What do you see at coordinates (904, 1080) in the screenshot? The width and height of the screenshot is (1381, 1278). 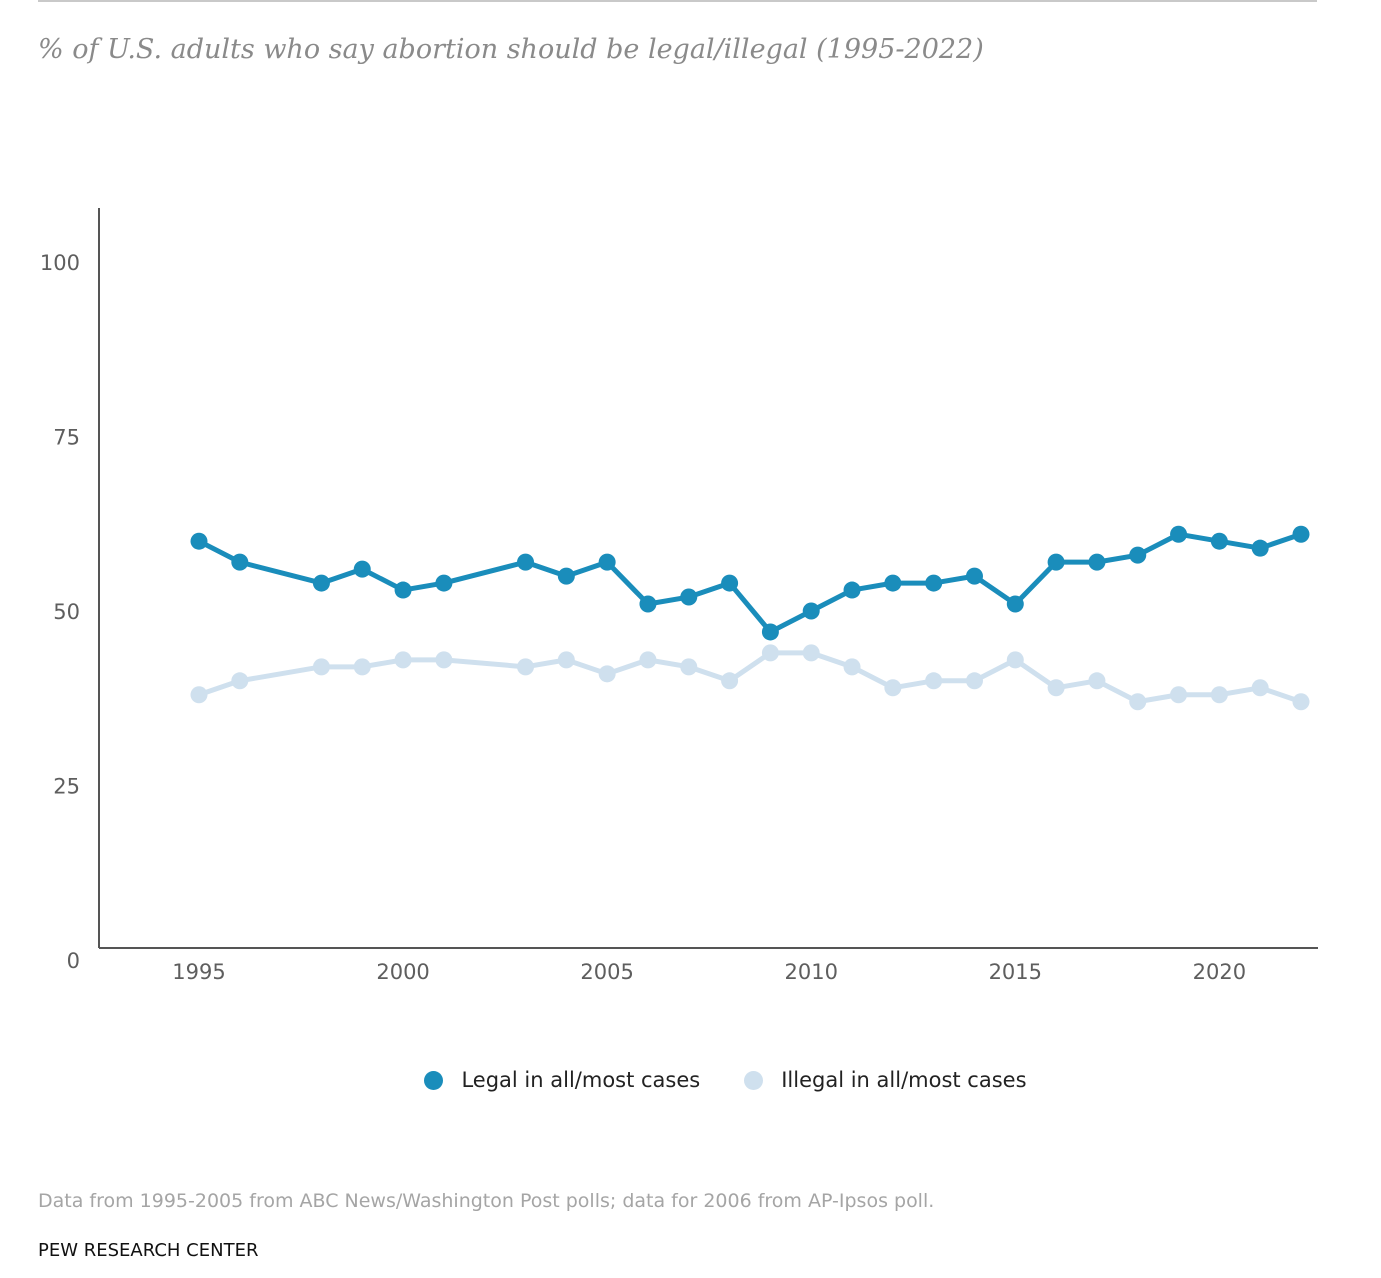 I see `legend-label-illegal: Illegal in all/most cases` at bounding box center [904, 1080].